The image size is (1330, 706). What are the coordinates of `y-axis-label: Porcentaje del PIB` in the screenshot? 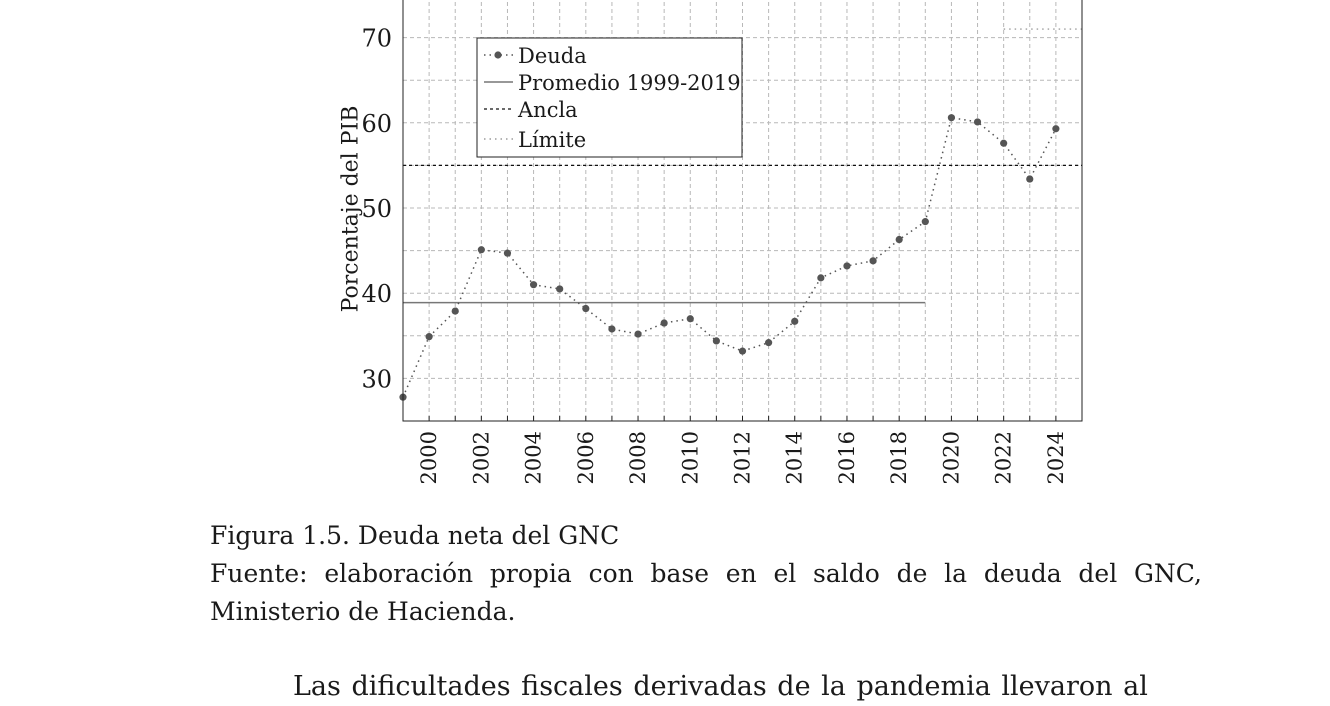 It's located at (351, 209).